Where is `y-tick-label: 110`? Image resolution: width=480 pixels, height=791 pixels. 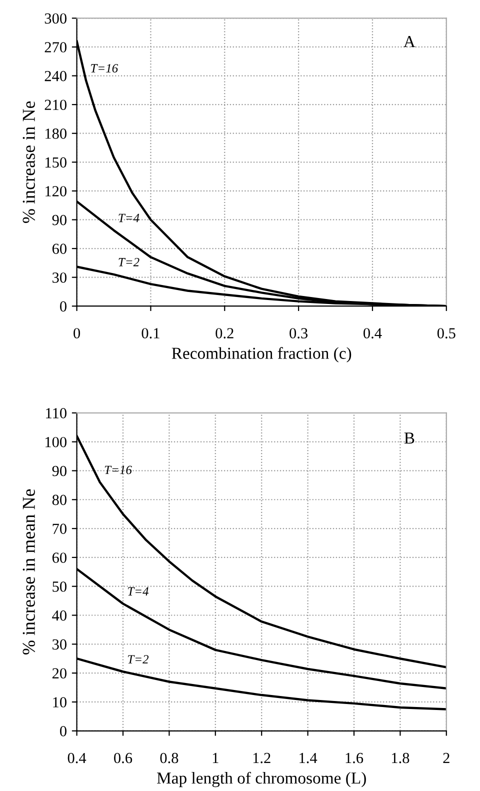
y-tick-label: 110 is located at coordinates (56, 413).